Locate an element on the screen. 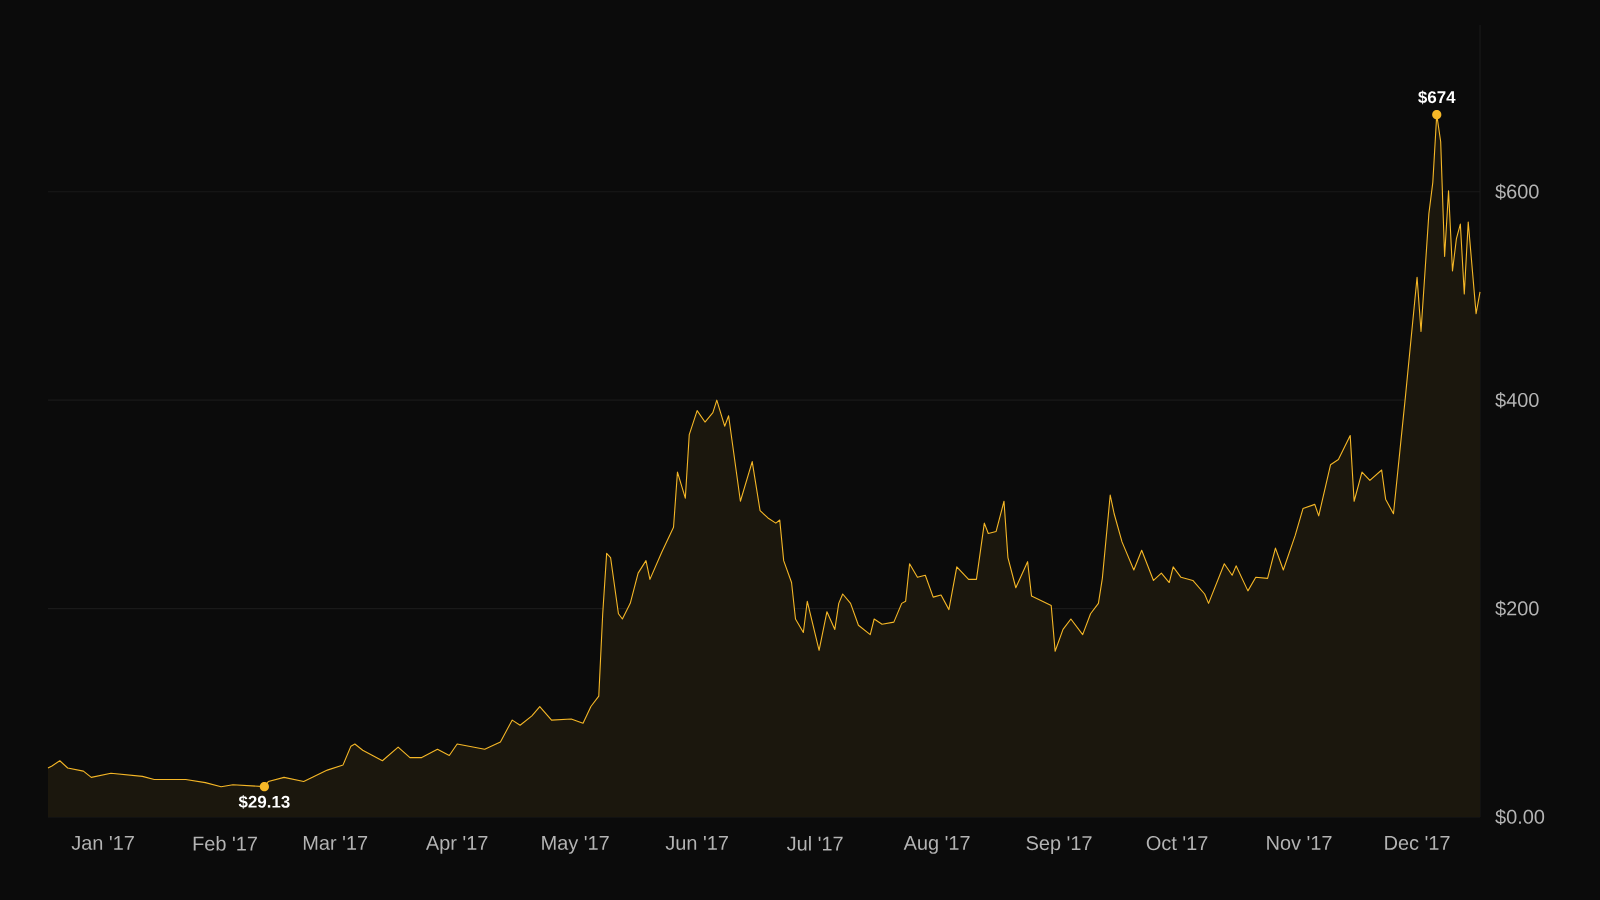 The image size is (1600, 900). annotation: $29.13 is located at coordinates (264, 802).